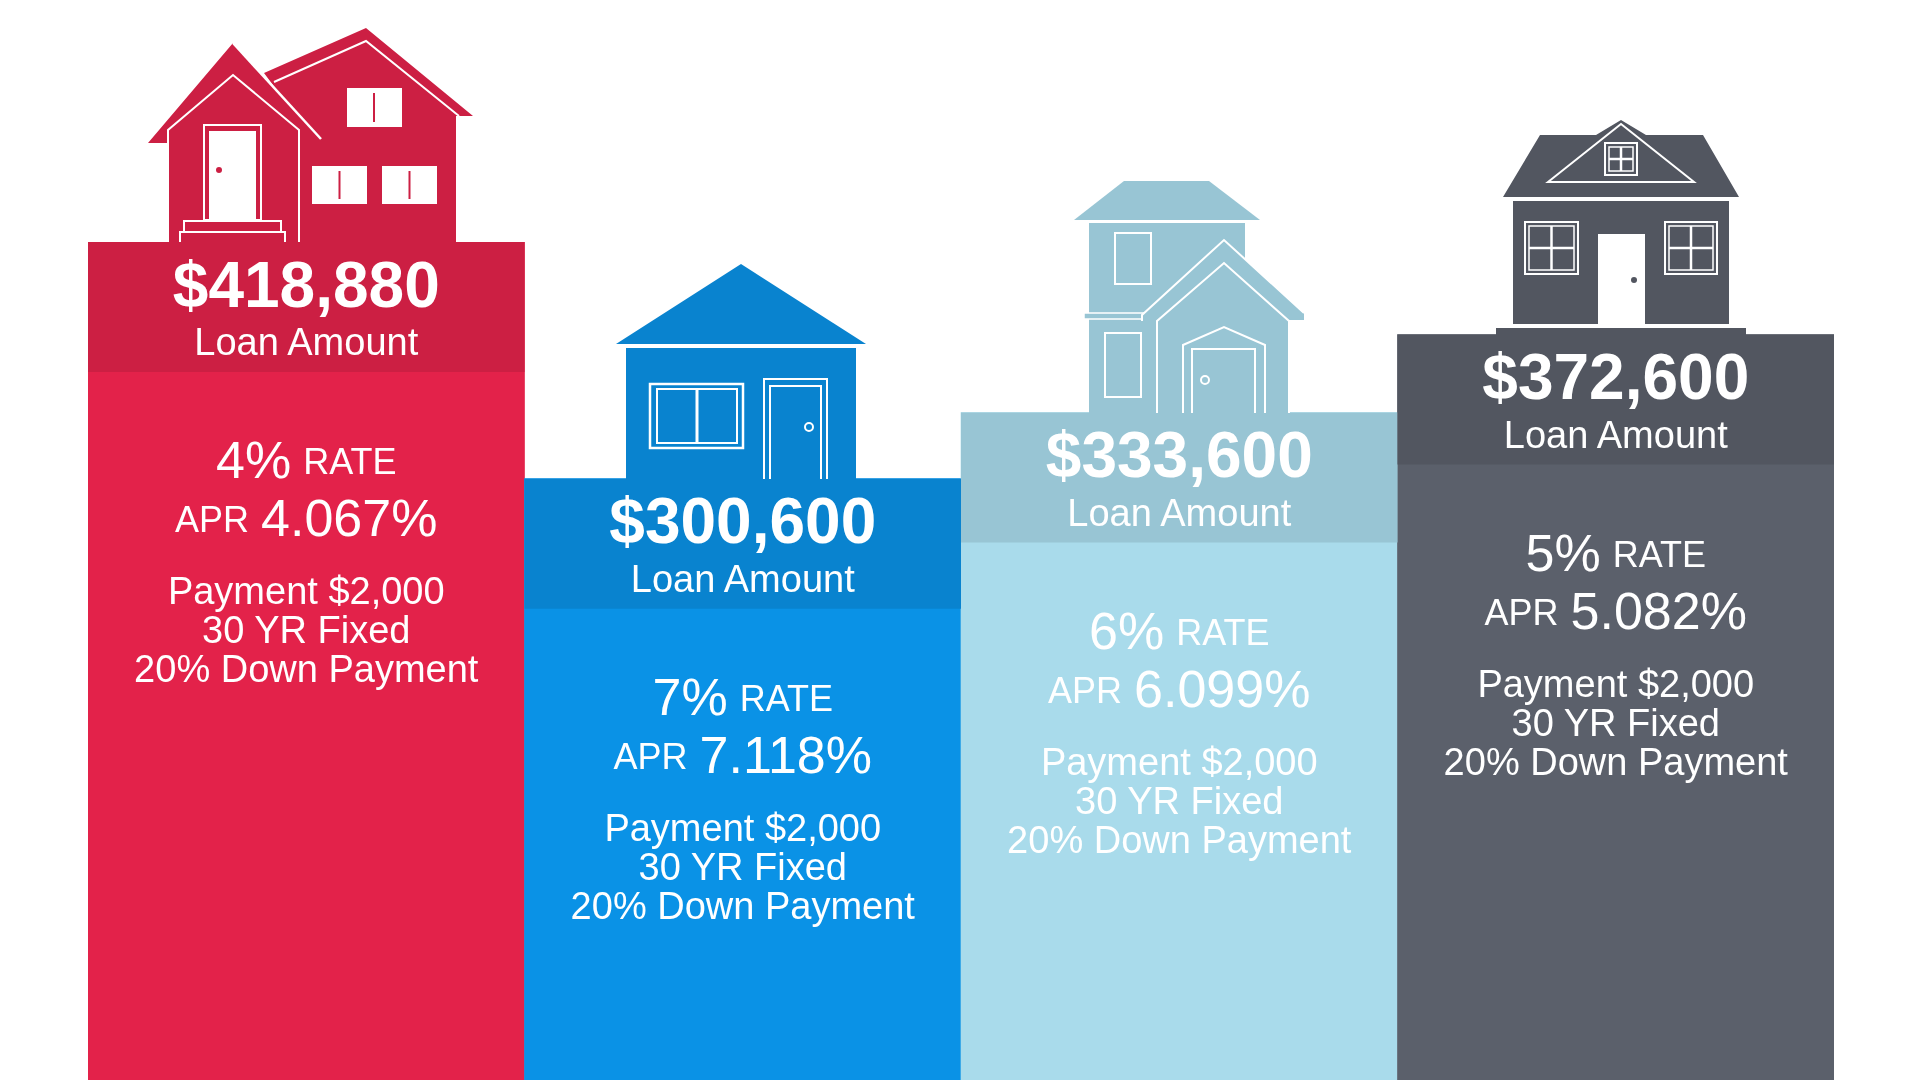 The image size is (1920, 1080). I want to click on annotation: APR 7.118%, so click(743, 754).